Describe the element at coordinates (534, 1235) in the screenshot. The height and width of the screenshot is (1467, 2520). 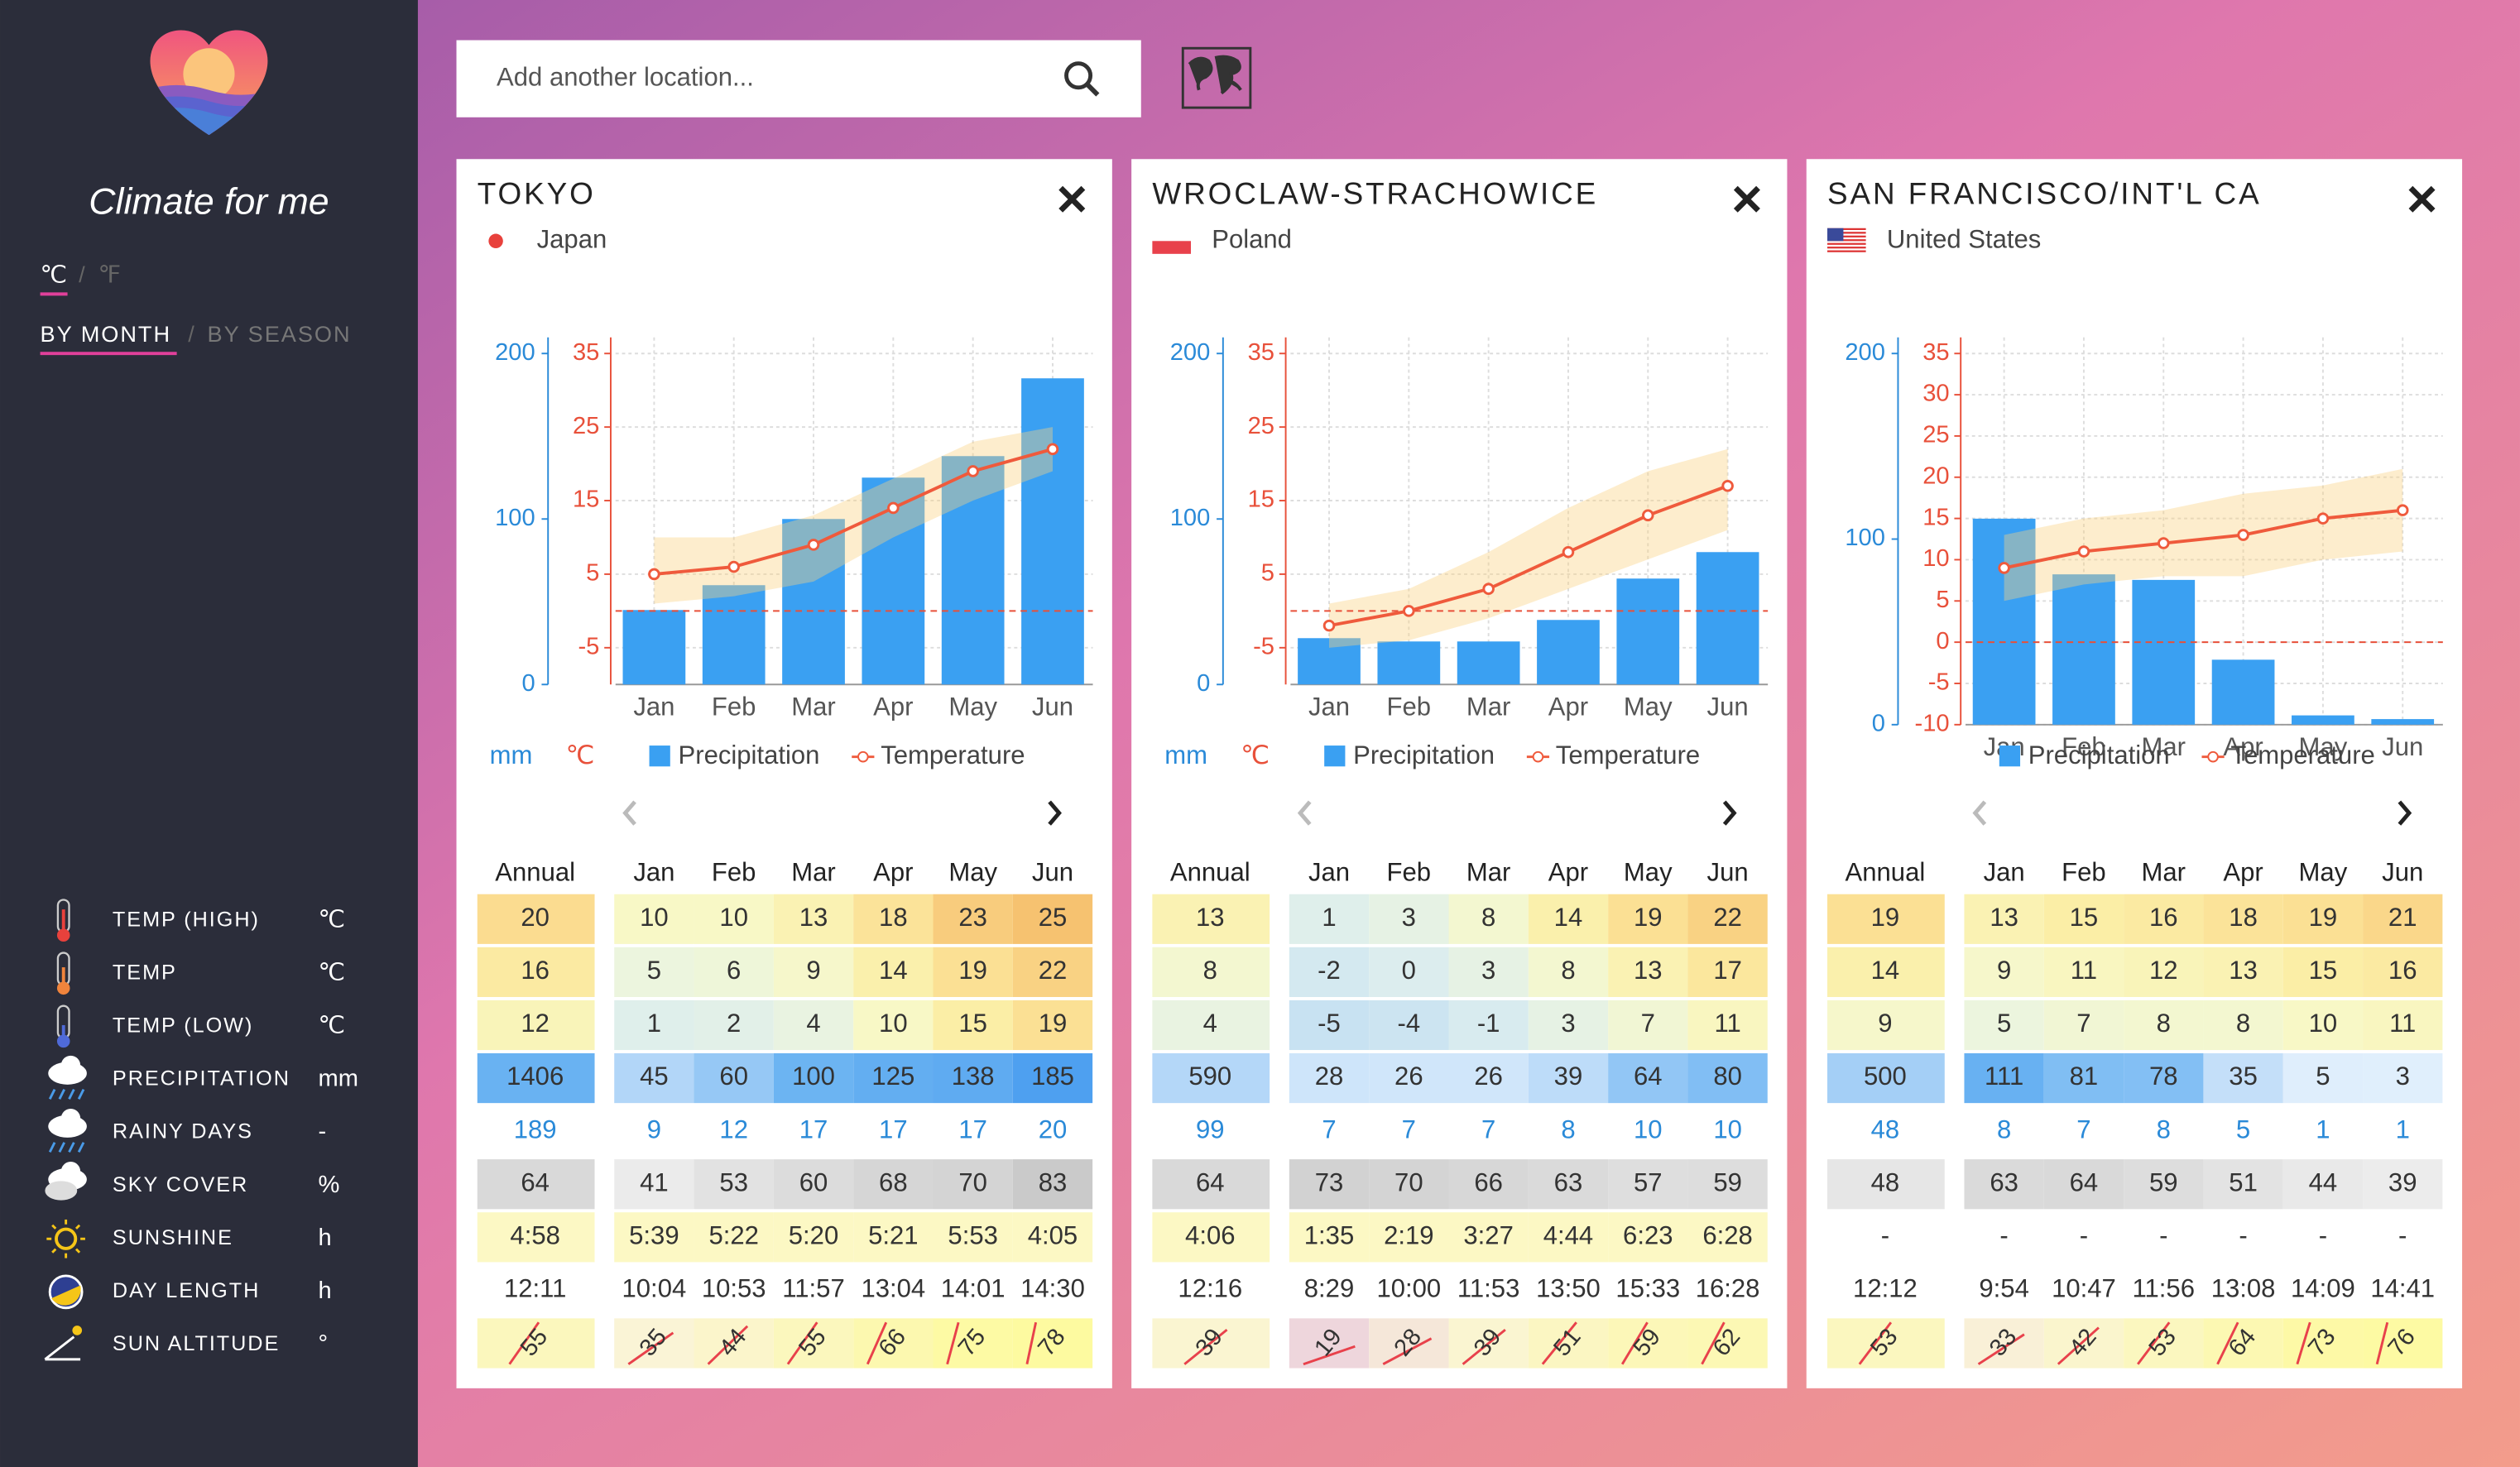
I see `cell-value: 4:58` at that location.